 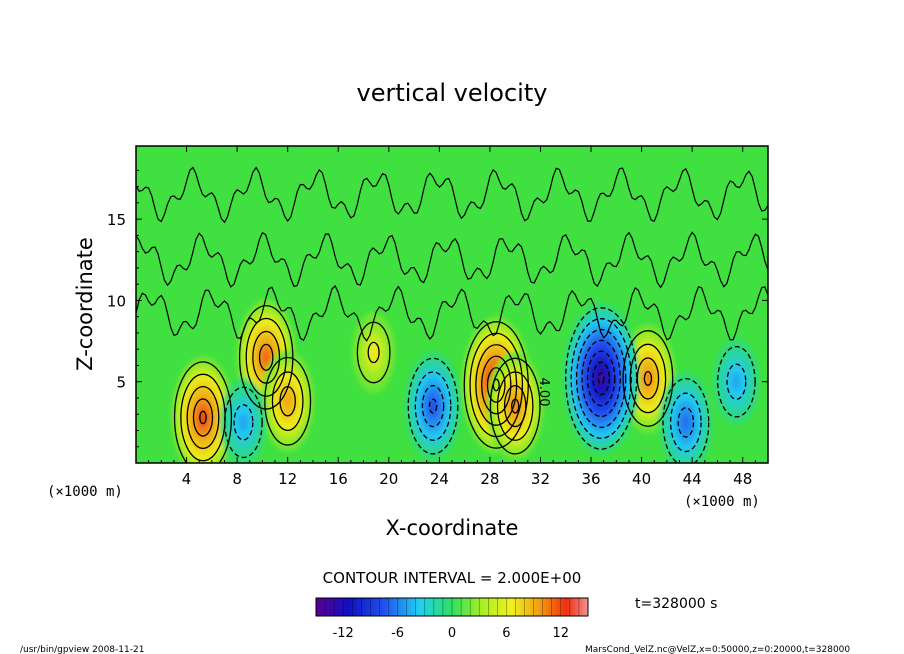 I want to click on colorbar-tick-label: 12, so click(x=561, y=633).